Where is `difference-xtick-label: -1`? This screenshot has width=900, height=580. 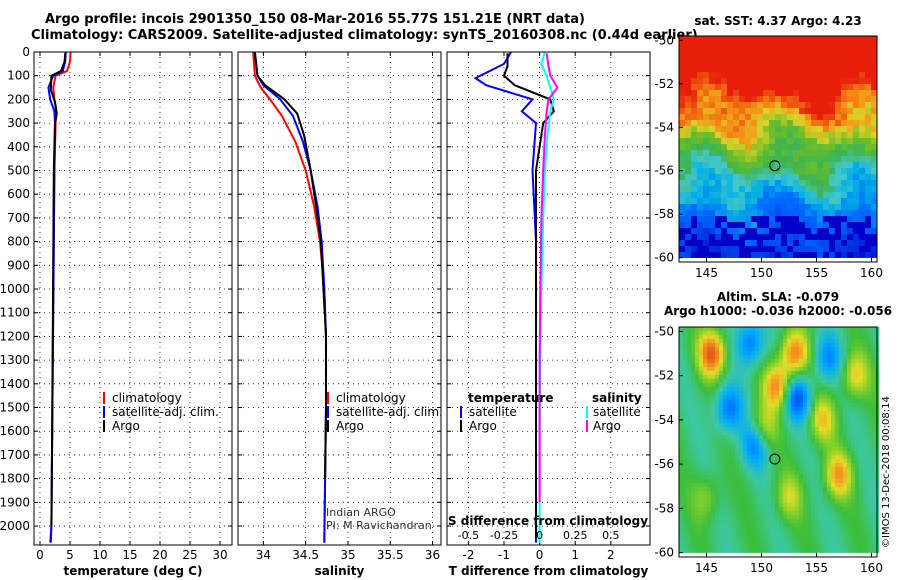 difference-xtick-label: -1 is located at coordinates (504, 555).